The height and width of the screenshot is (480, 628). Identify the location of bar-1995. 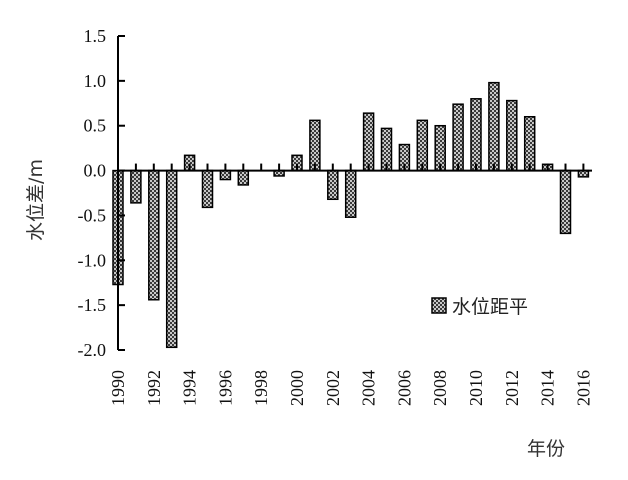
(207, 189).